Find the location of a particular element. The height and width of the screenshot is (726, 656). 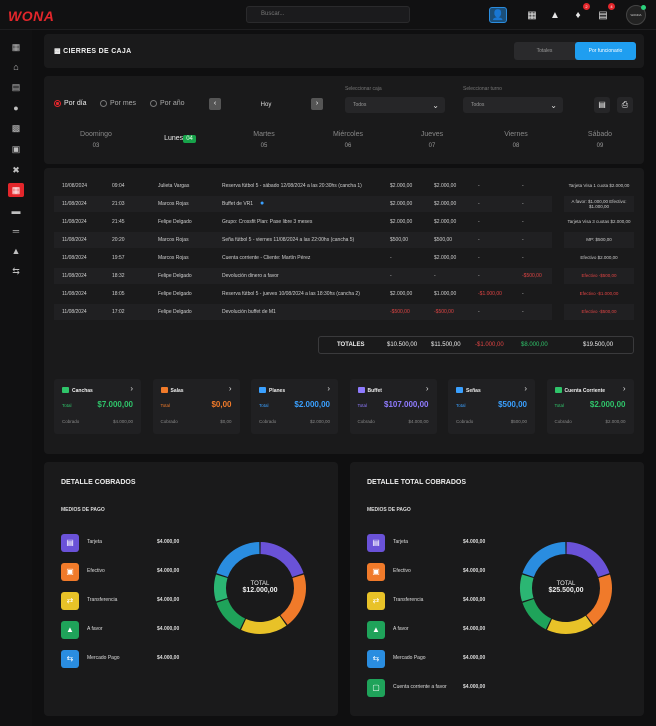

payment-method-label: Efectivo is located at coordinates (402, 571).